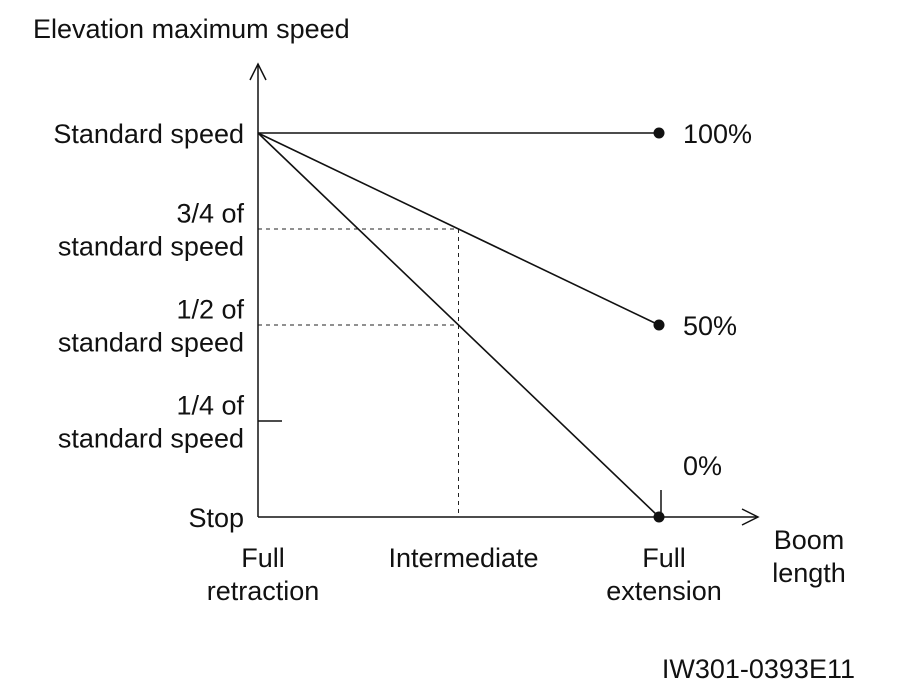  What do you see at coordinates (809, 540) in the screenshot?
I see `x-axis-title-line: Boom` at bounding box center [809, 540].